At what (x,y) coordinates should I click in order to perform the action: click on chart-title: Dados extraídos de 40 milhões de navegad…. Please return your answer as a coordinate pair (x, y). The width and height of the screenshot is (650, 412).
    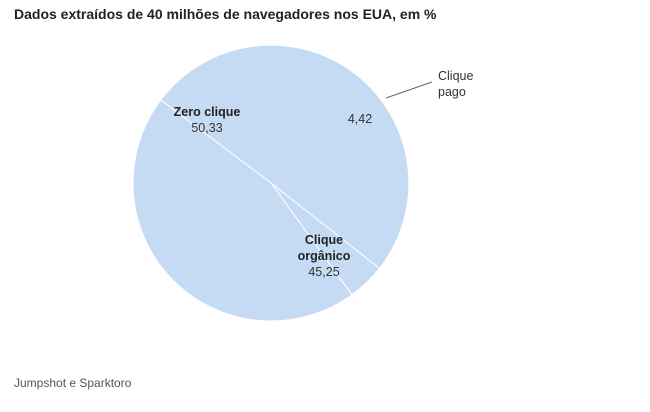
    Looking at the image, I should click on (225, 14).